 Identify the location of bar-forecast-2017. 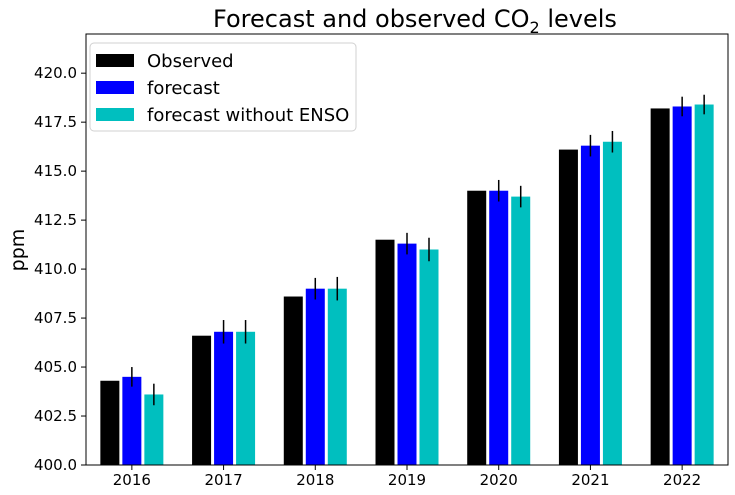
(224, 398).